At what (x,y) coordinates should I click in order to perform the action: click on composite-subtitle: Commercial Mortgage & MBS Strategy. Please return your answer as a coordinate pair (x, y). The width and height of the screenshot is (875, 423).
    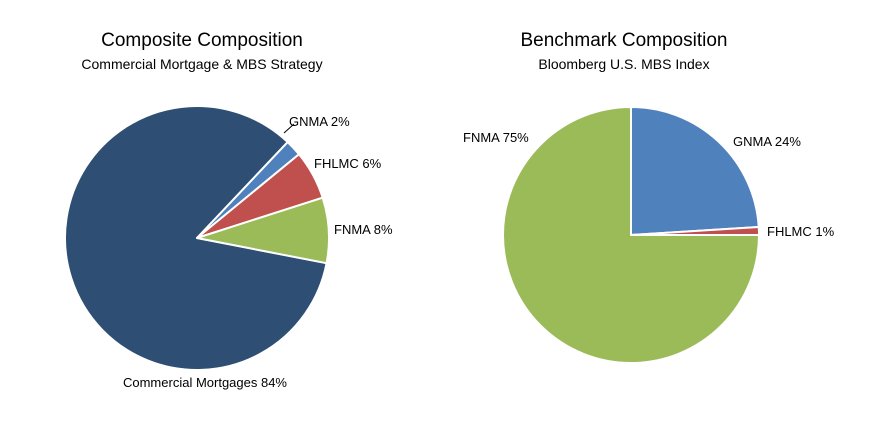
    Looking at the image, I should click on (201, 64).